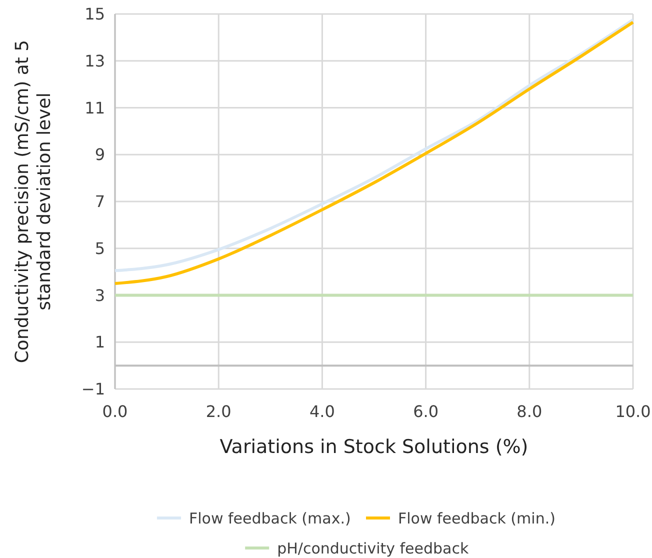 This screenshot has height=558, width=652. I want to click on x-tick-label: 8.0, so click(529, 411).